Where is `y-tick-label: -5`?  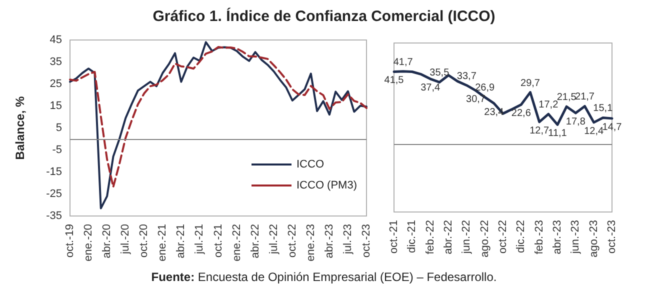
y-tick-label: -5 is located at coordinates (57, 150).